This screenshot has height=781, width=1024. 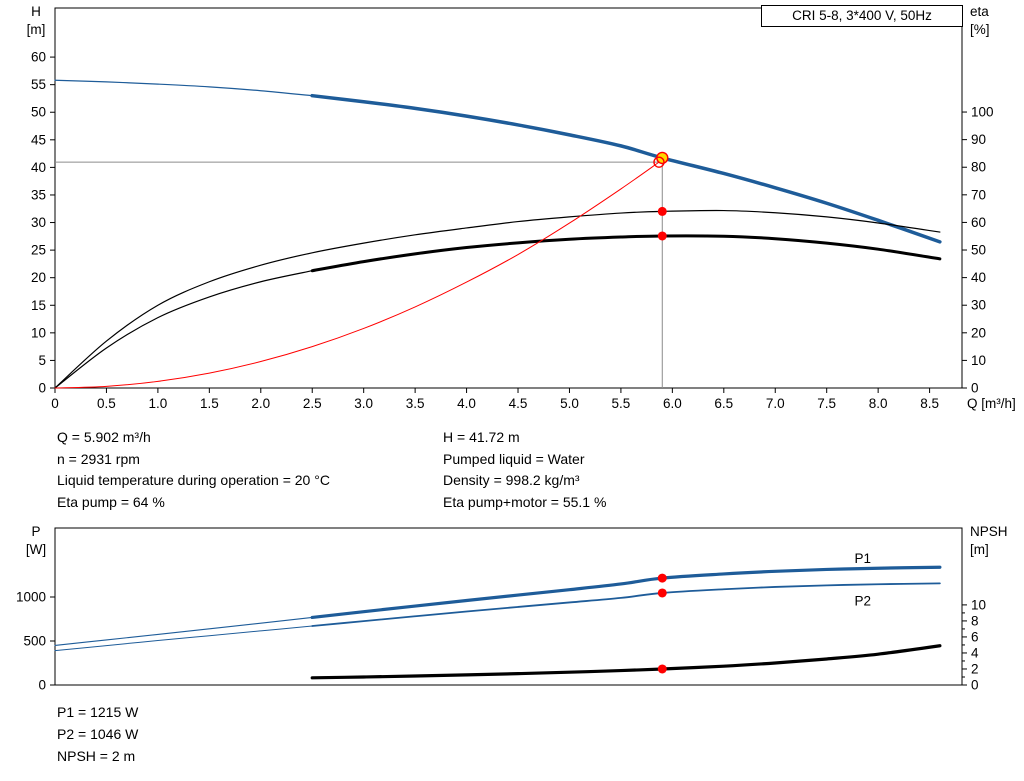 I want to click on y-left-tick-label: 55, so click(x=38, y=84).